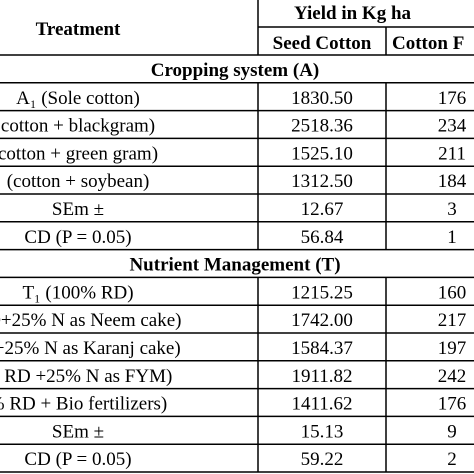 This screenshot has height=474, width=474. I want to click on row-cotton: 242, so click(452, 376).